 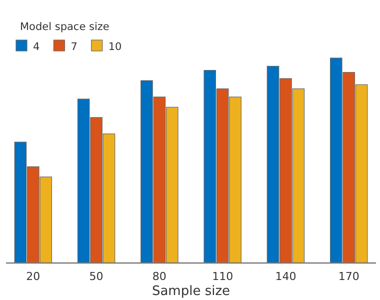 I want to click on x-tick-label: 50, so click(x=96, y=276).